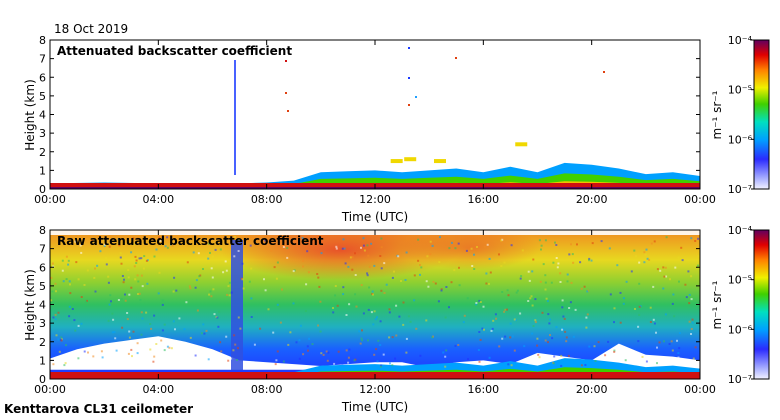 The width and height of the screenshot is (780, 420). Describe the element at coordinates (42, 77) in the screenshot. I see `y-tick-label: 6` at that location.